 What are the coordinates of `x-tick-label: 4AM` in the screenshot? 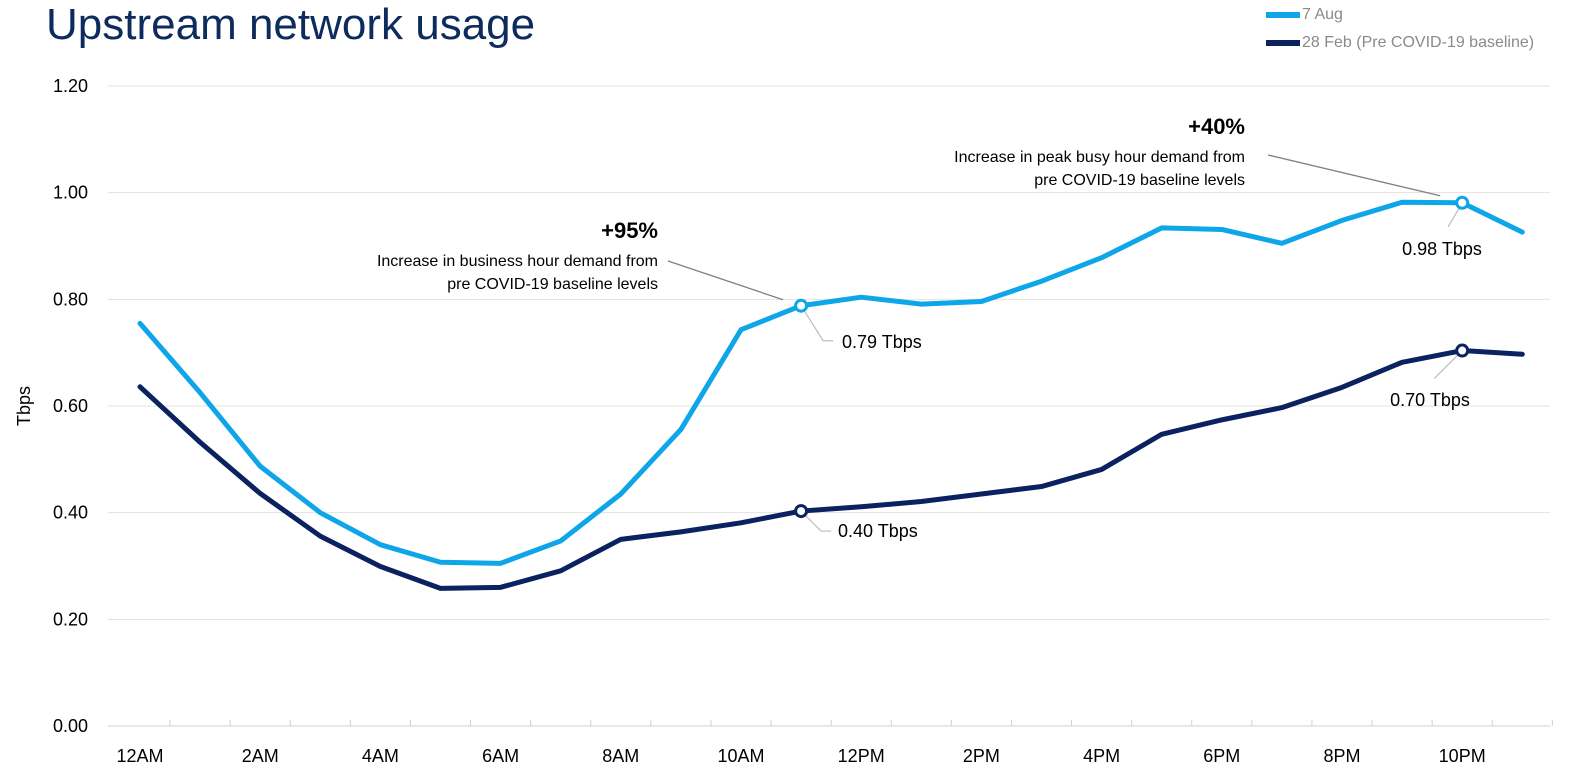 It's located at (380, 756).